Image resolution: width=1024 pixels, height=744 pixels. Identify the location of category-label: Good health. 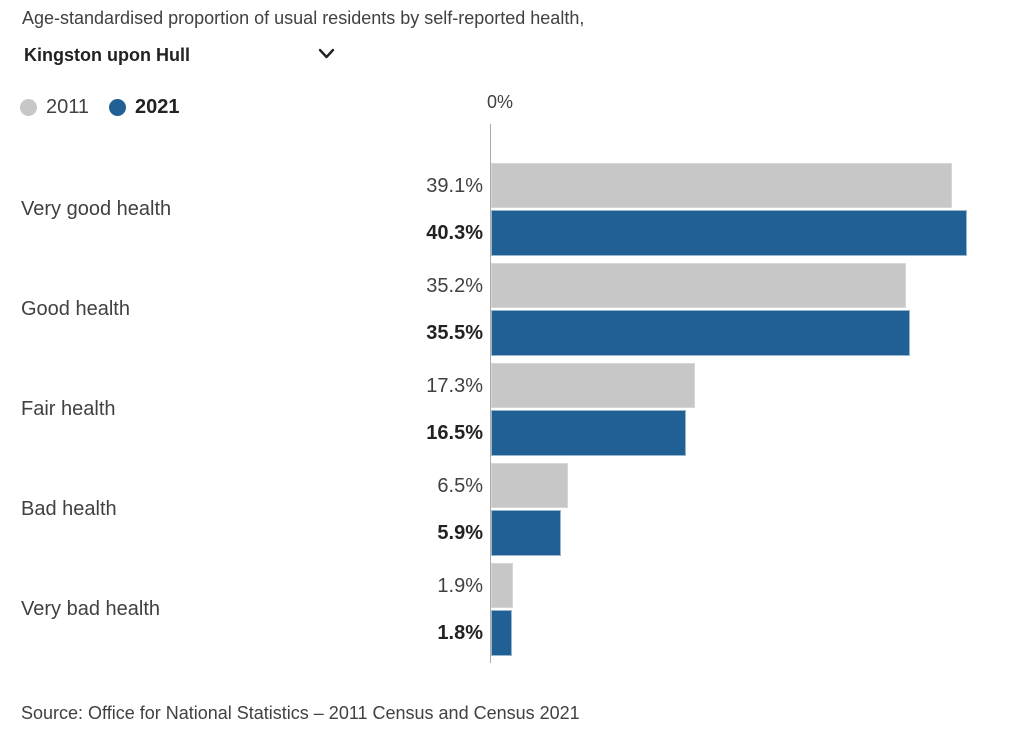
(75, 309).